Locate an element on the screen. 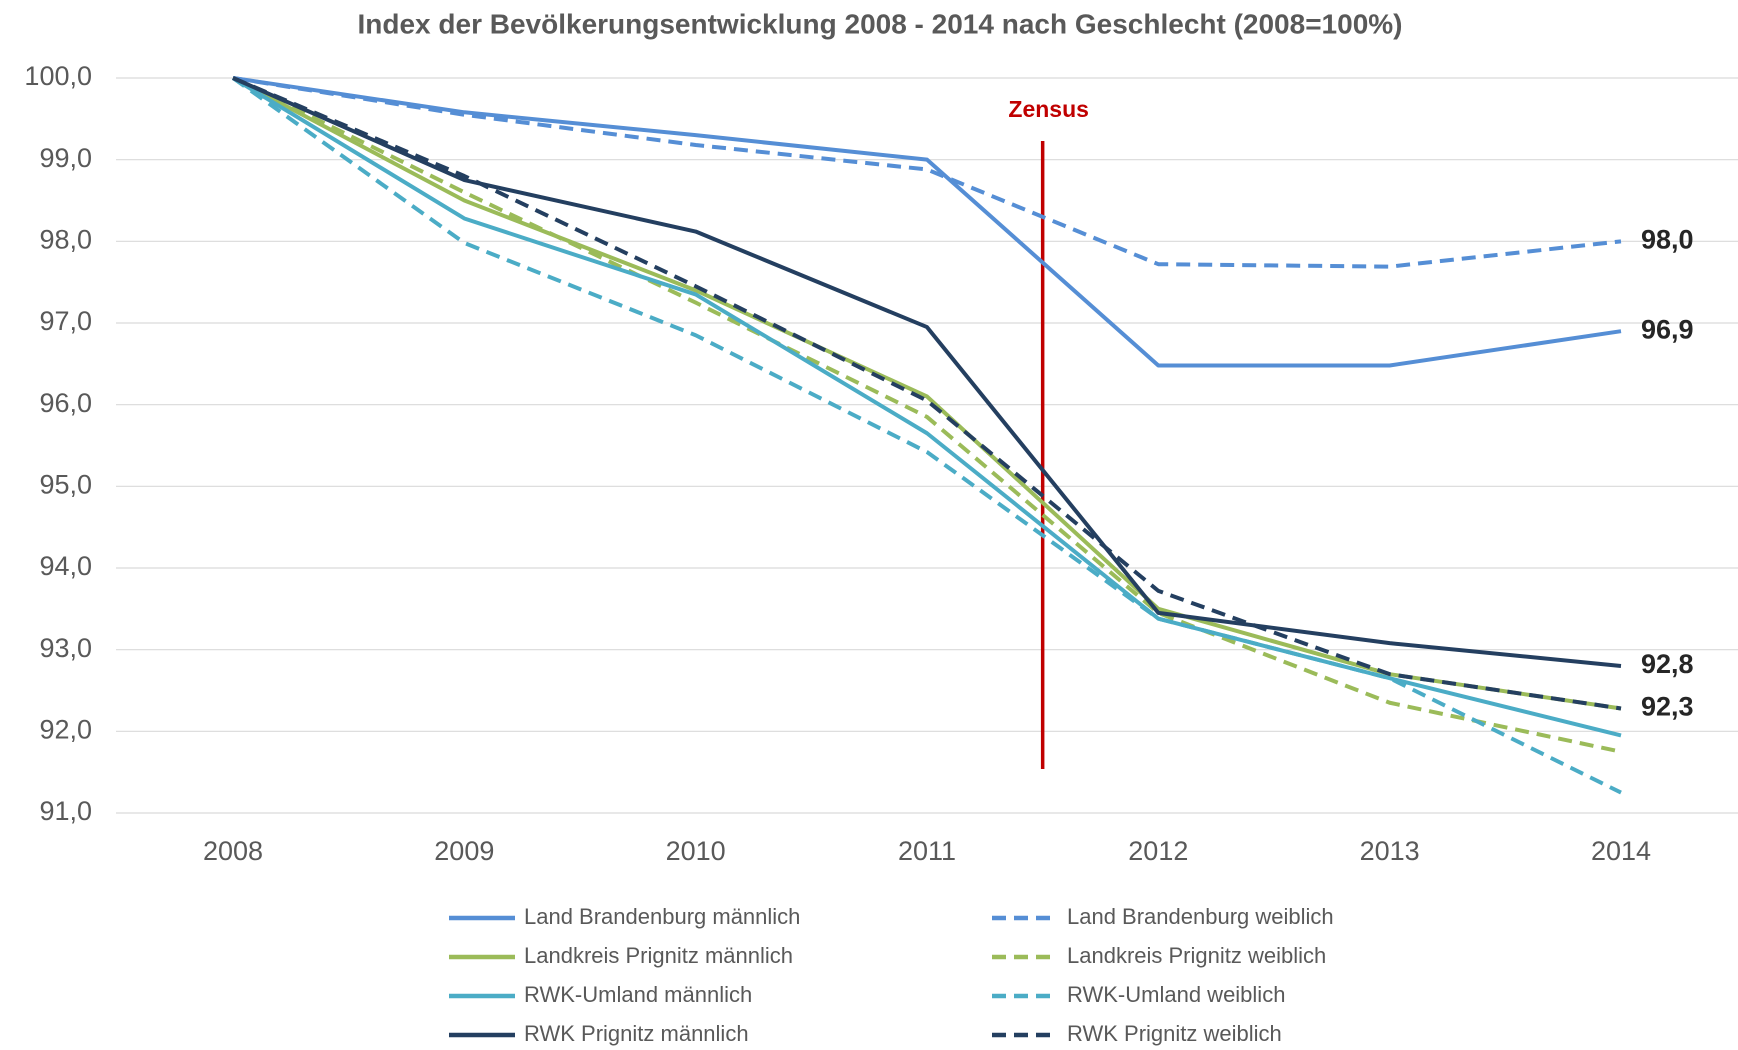  zensus-label: Zensus is located at coordinates (1048, 109).